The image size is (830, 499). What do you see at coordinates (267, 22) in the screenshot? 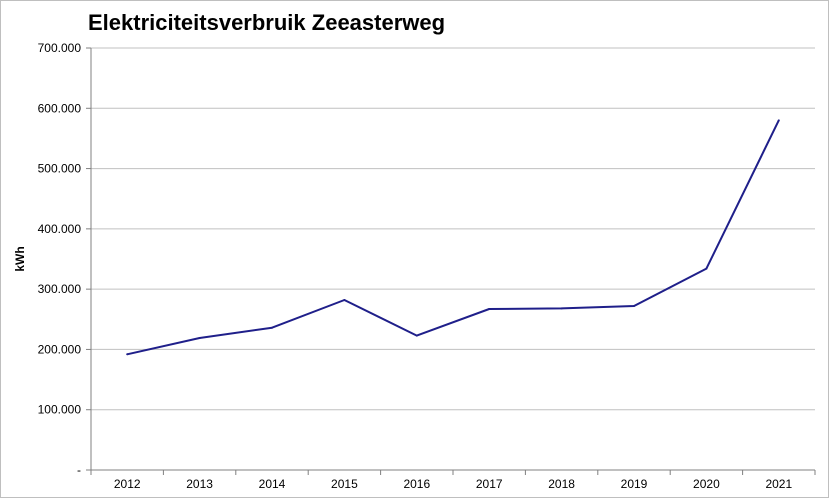
I see `chart-title: Elektriciteitsverbruik Zeeasterweg` at bounding box center [267, 22].